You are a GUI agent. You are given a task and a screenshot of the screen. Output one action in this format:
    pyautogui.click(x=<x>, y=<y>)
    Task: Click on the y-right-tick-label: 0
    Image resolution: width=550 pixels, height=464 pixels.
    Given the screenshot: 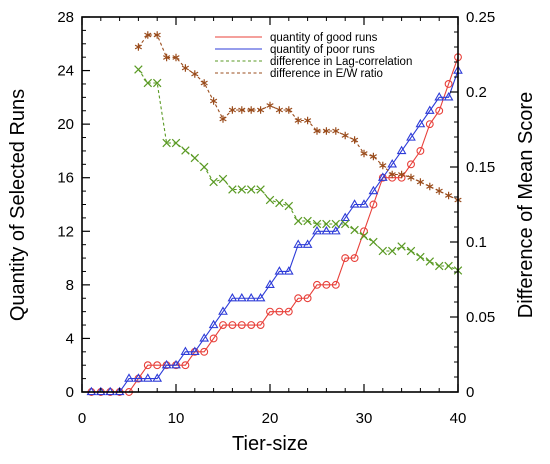 What is the action you would take?
    pyautogui.click(x=470, y=392)
    